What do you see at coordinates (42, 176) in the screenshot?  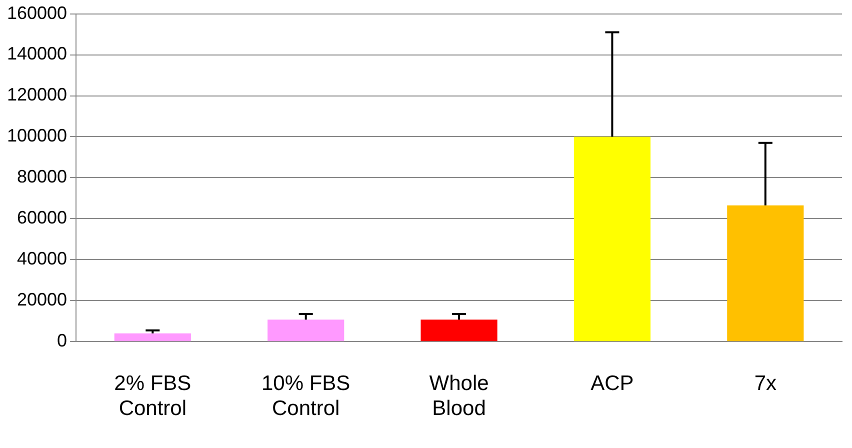 I see `y-tick-label: 80000` at bounding box center [42, 176].